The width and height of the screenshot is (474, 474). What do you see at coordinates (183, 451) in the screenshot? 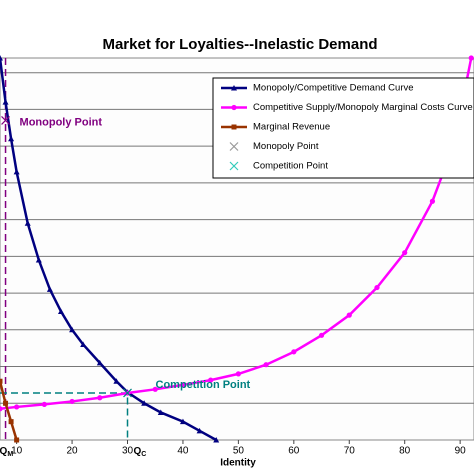
I see `x-tick-label: 40` at bounding box center [183, 451].